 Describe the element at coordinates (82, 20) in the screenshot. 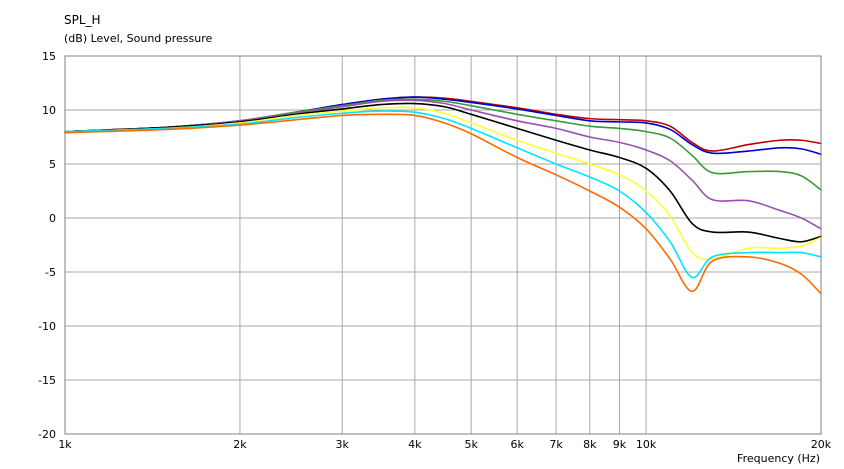

I see `chart-title: SPL_H` at that location.